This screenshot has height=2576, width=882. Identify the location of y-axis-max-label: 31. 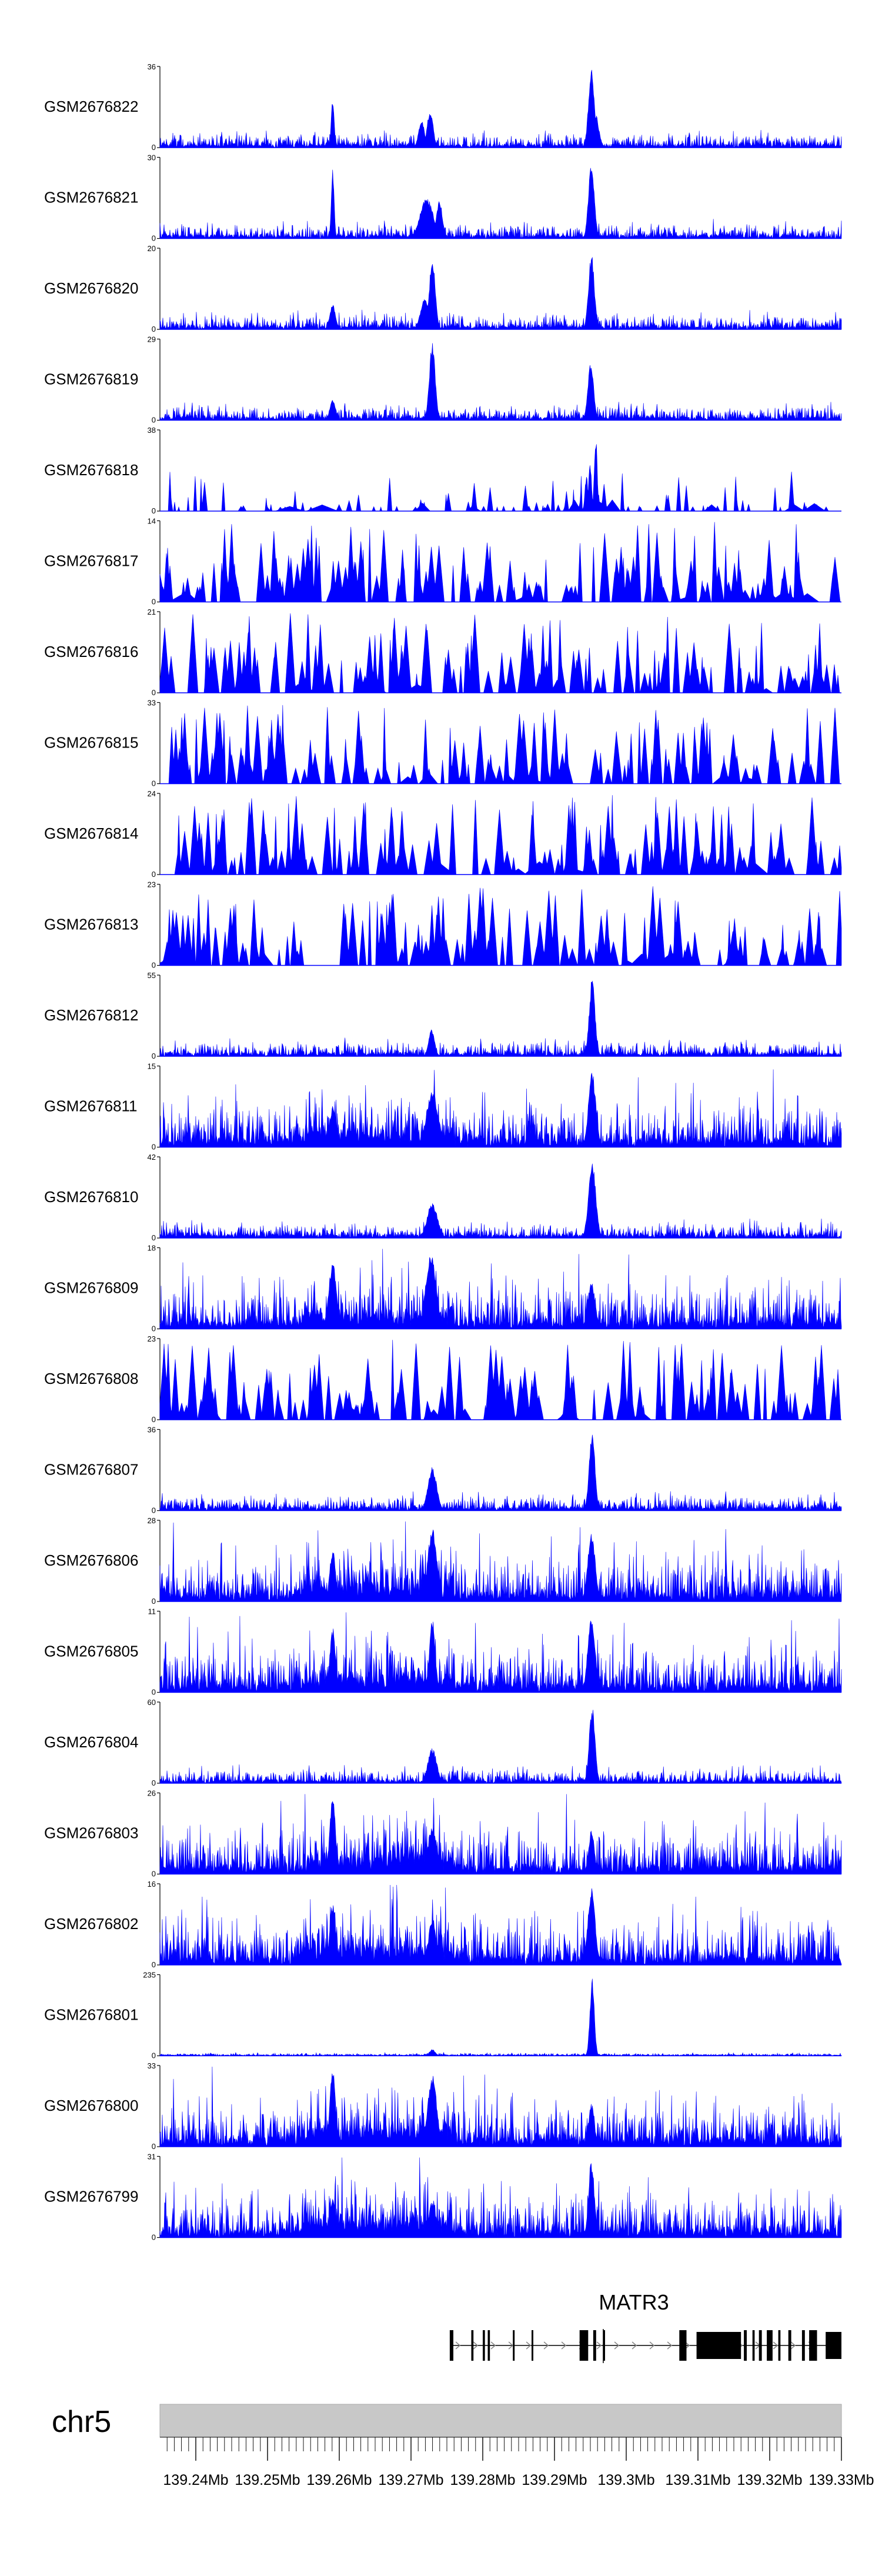
(152, 2157).